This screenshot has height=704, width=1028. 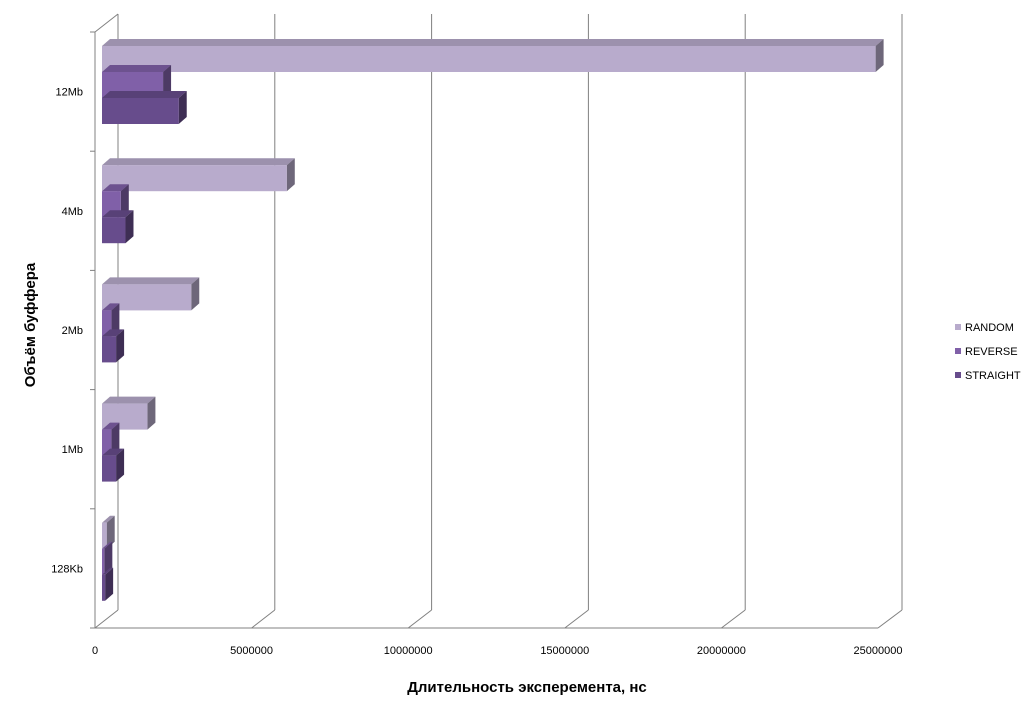 What do you see at coordinates (721, 651) in the screenshot?
I see `x-tick-label: 20000000` at bounding box center [721, 651].